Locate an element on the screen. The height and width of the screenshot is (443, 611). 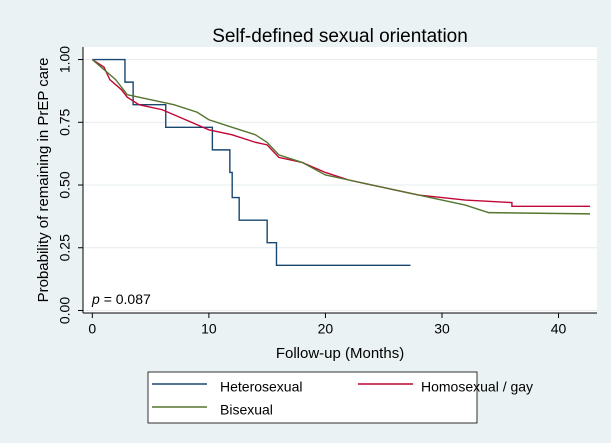
y-tick-label: 0.75 is located at coordinates (65, 121).